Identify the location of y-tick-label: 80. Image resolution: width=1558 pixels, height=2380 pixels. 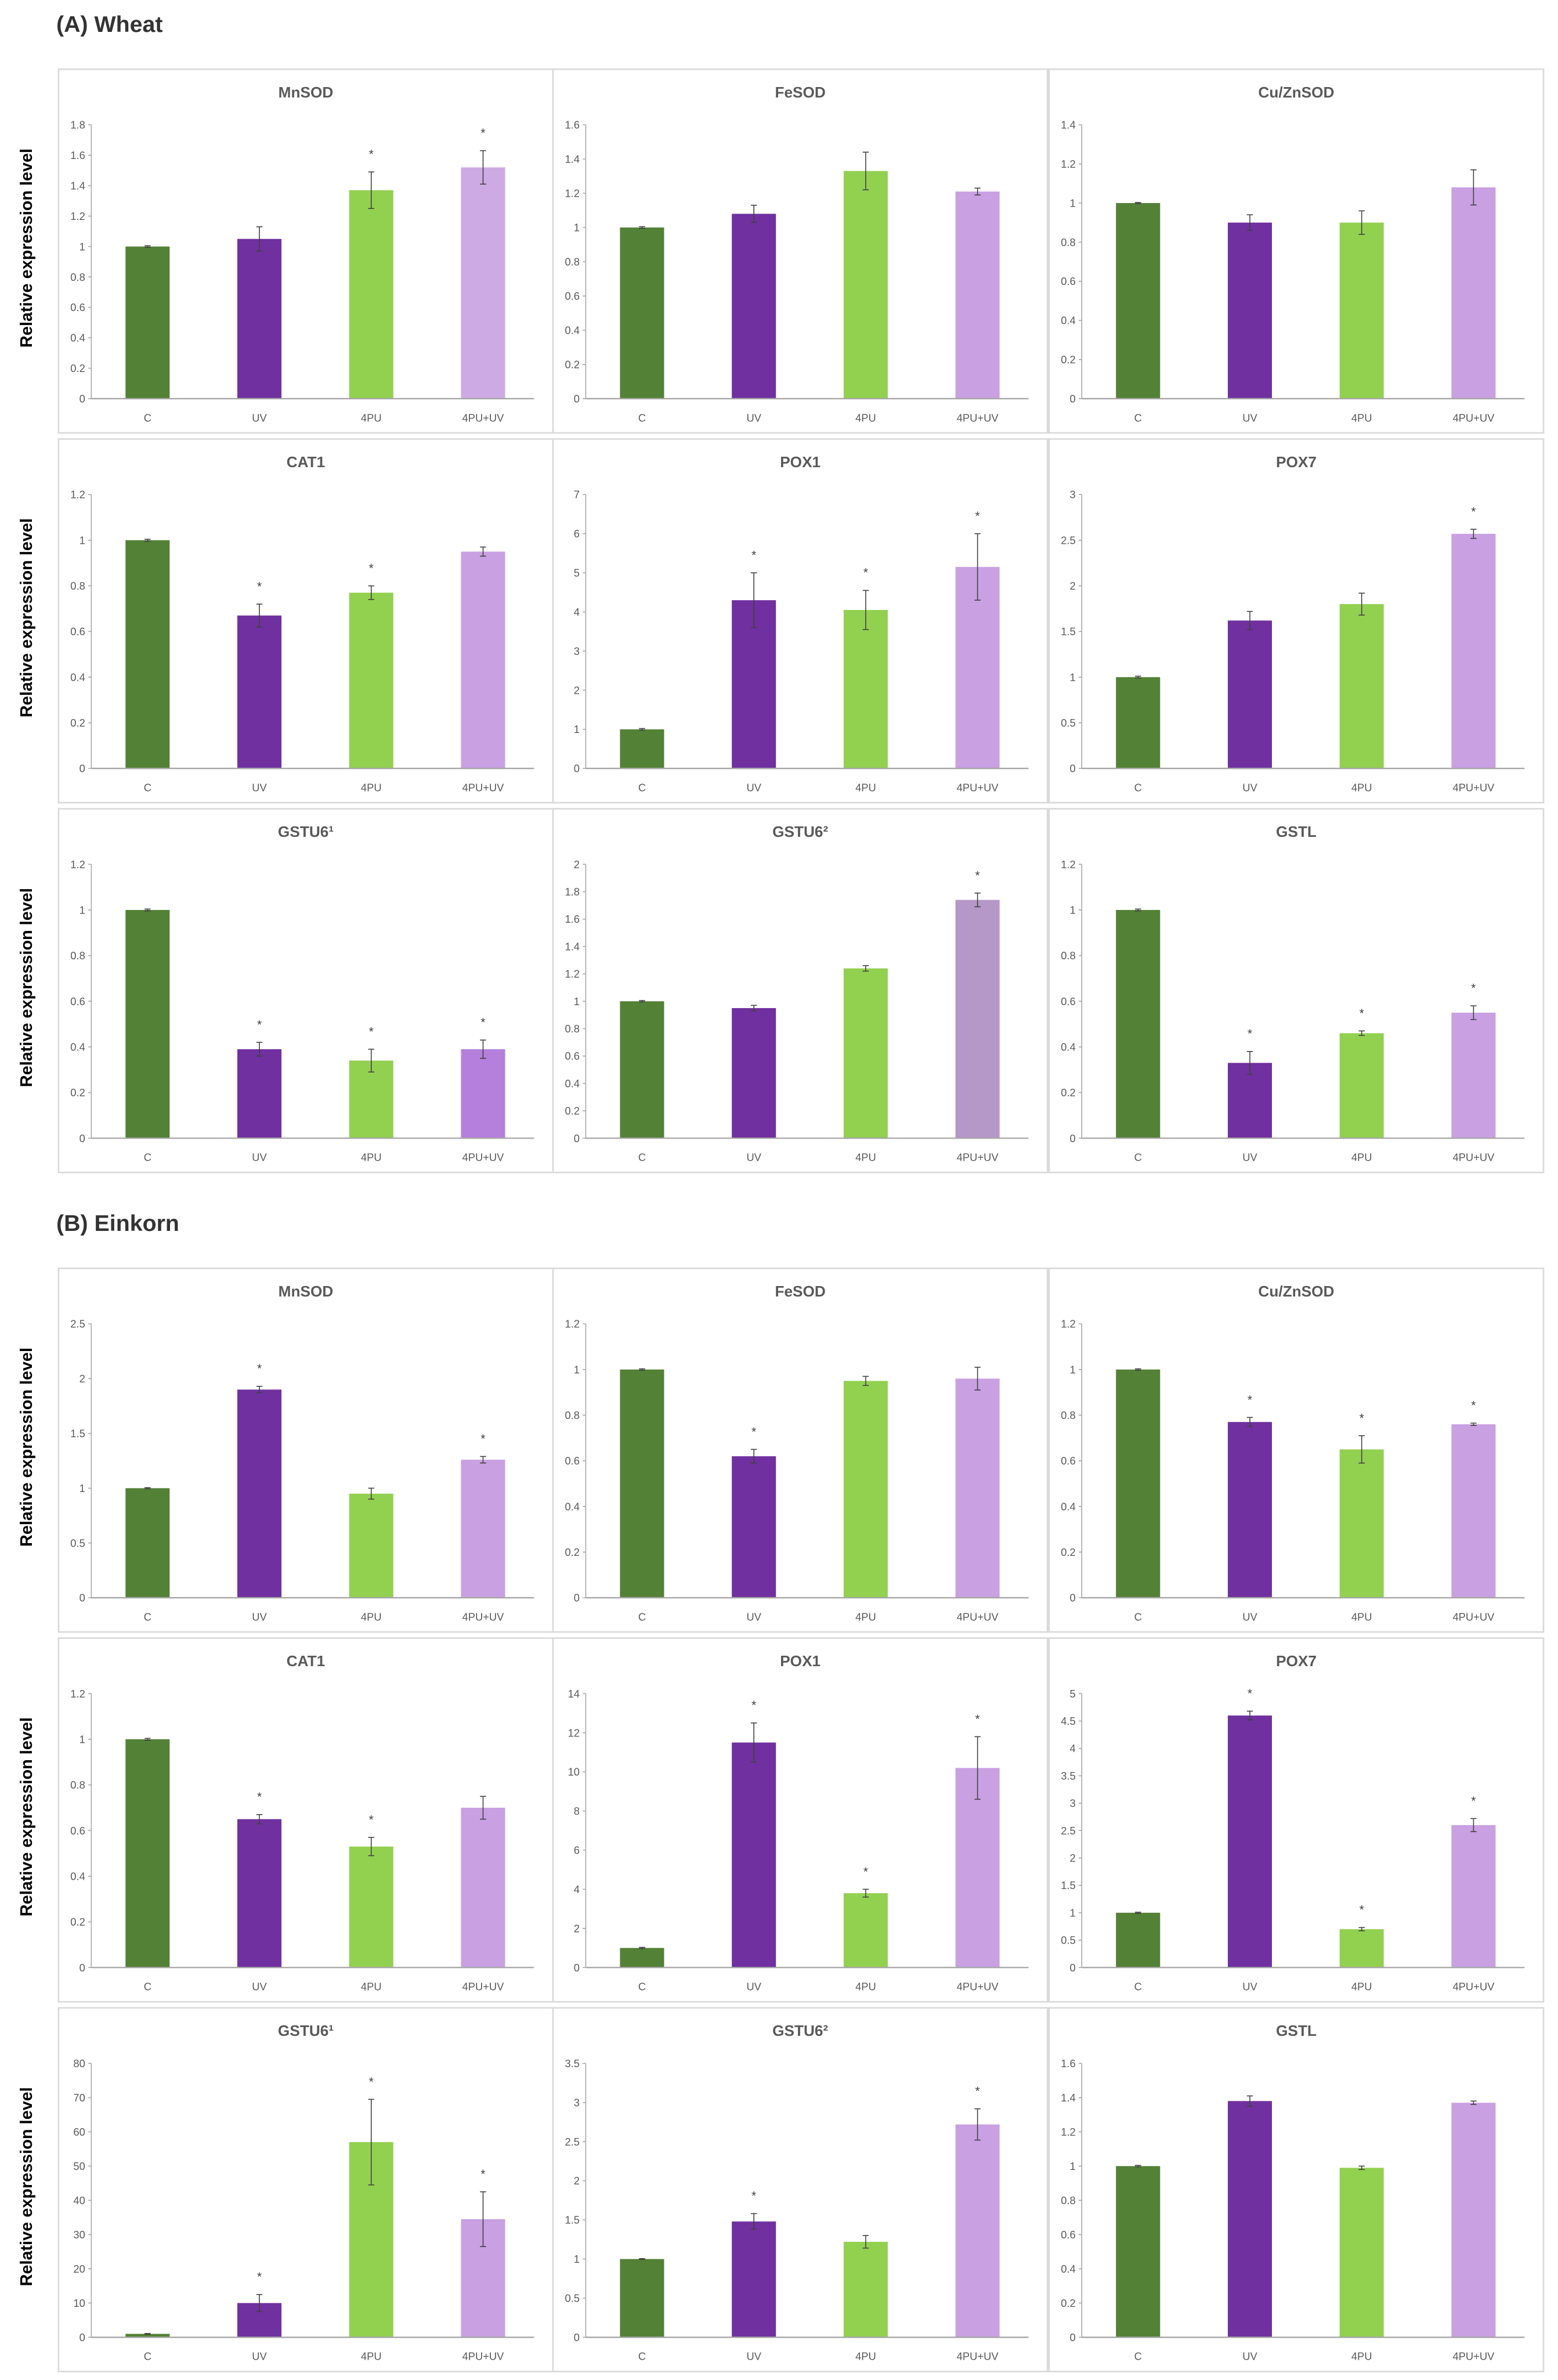
(79, 2063).